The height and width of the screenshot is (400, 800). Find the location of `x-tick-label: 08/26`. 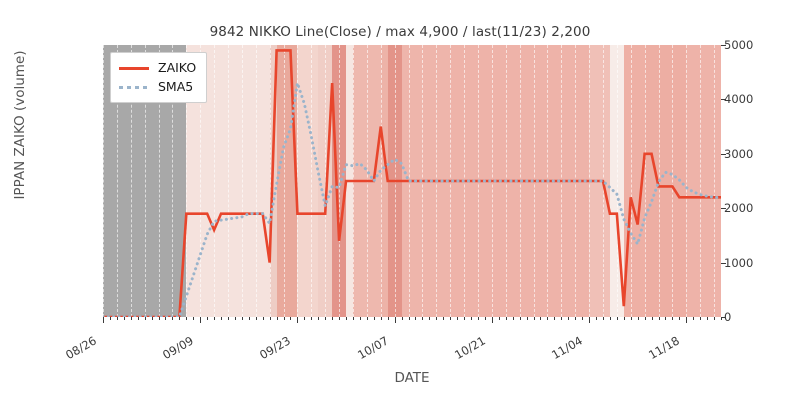

x-tick-label: 08/26 is located at coordinates (81, 348).